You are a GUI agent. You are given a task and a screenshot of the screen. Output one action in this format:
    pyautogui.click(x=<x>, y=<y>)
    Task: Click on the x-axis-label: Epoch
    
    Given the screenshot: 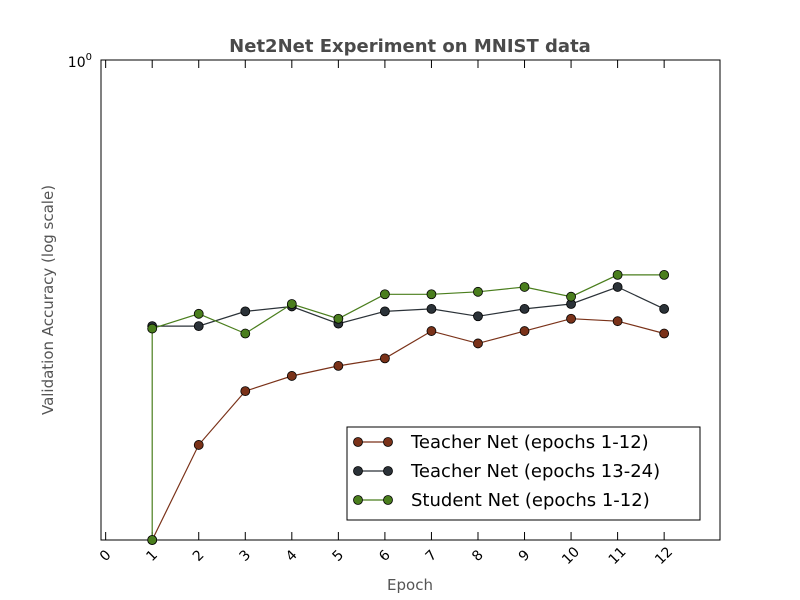 What is the action you would take?
    pyautogui.click(x=410, y=585)
    